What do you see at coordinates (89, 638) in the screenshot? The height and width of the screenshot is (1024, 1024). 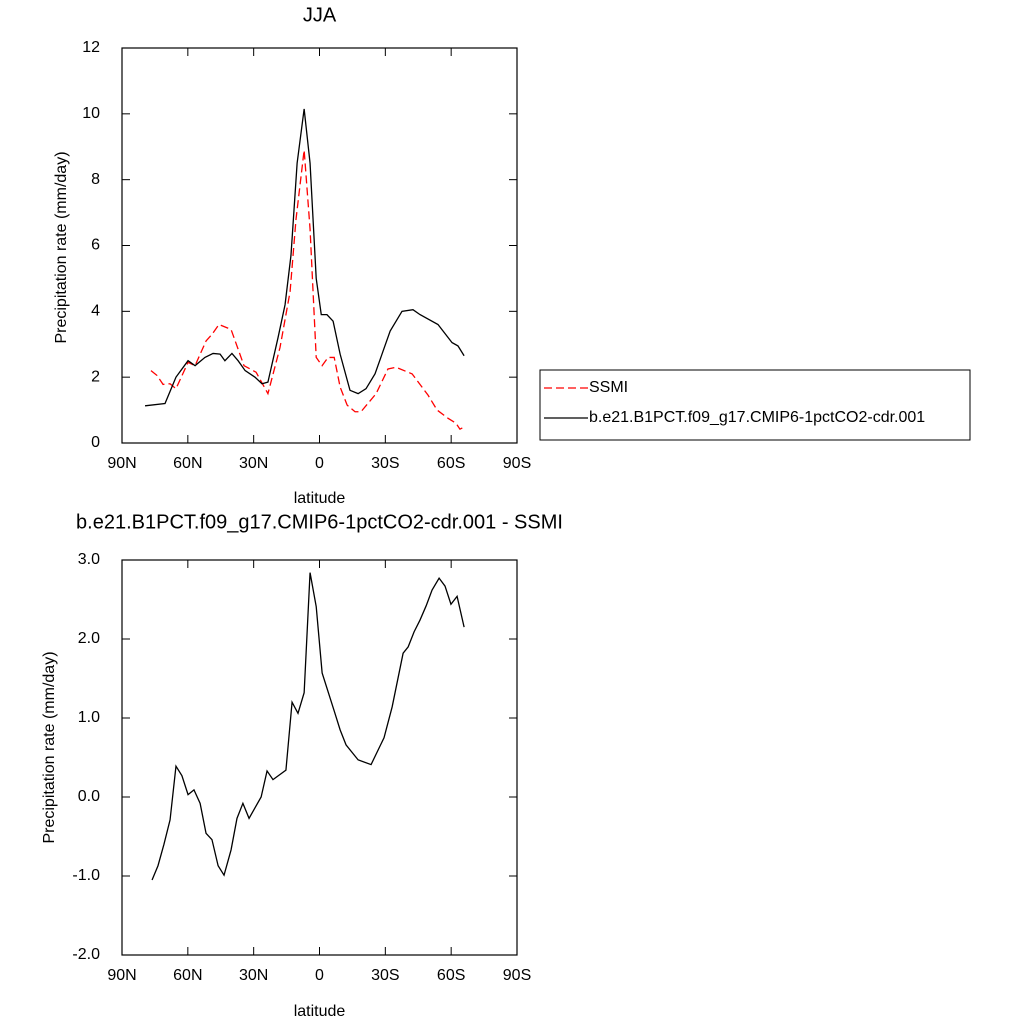 I see `y-tick-label: 2.0` at bounding box center [89, 638].